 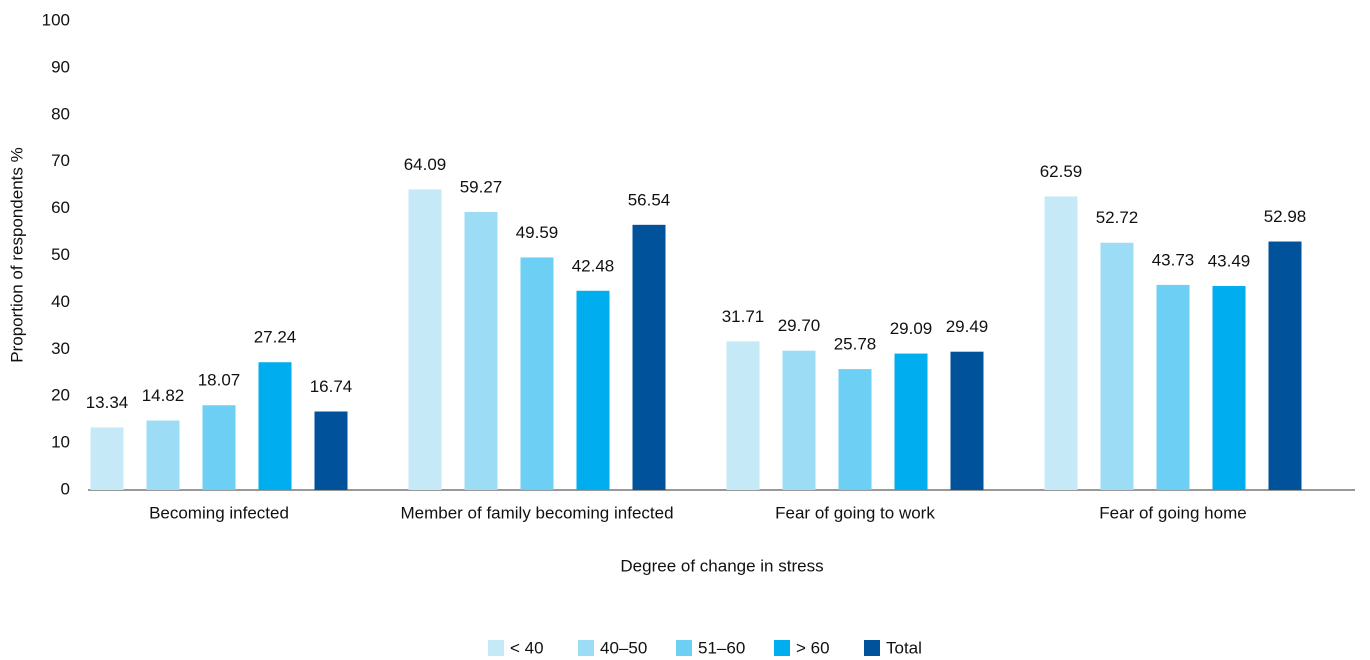 I want to click on legend-label: Total, so click(x=904, y=647).